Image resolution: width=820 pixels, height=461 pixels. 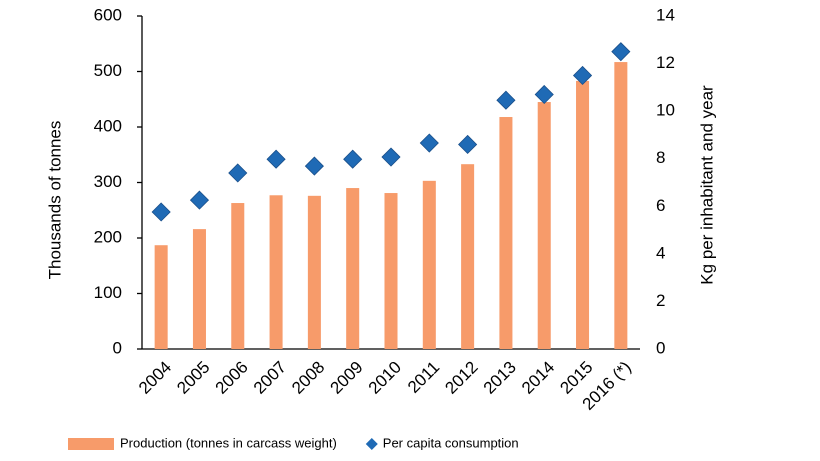 I want to click on x-tick-label: 2006, so click(x=232, y=378).